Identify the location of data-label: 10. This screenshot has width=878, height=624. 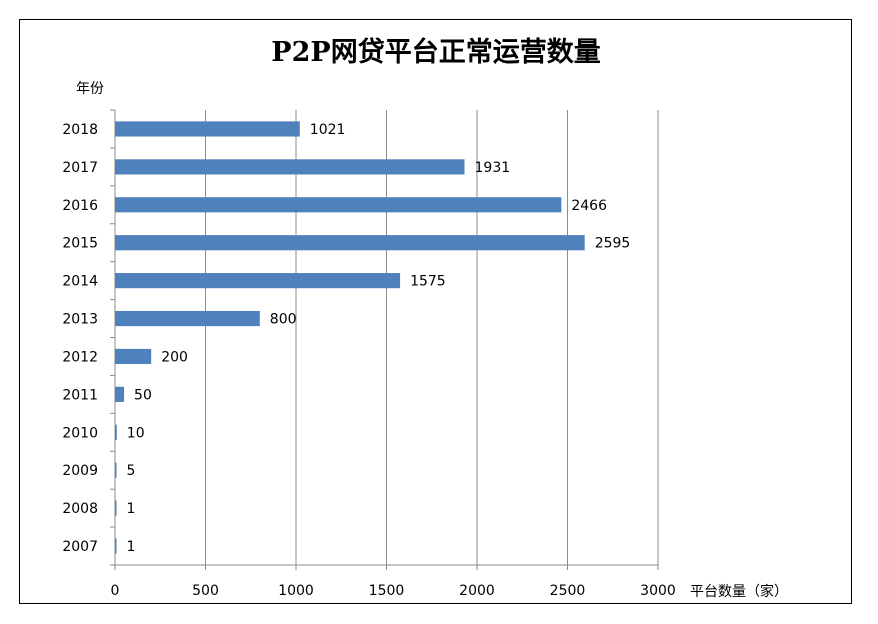
(136, 433).